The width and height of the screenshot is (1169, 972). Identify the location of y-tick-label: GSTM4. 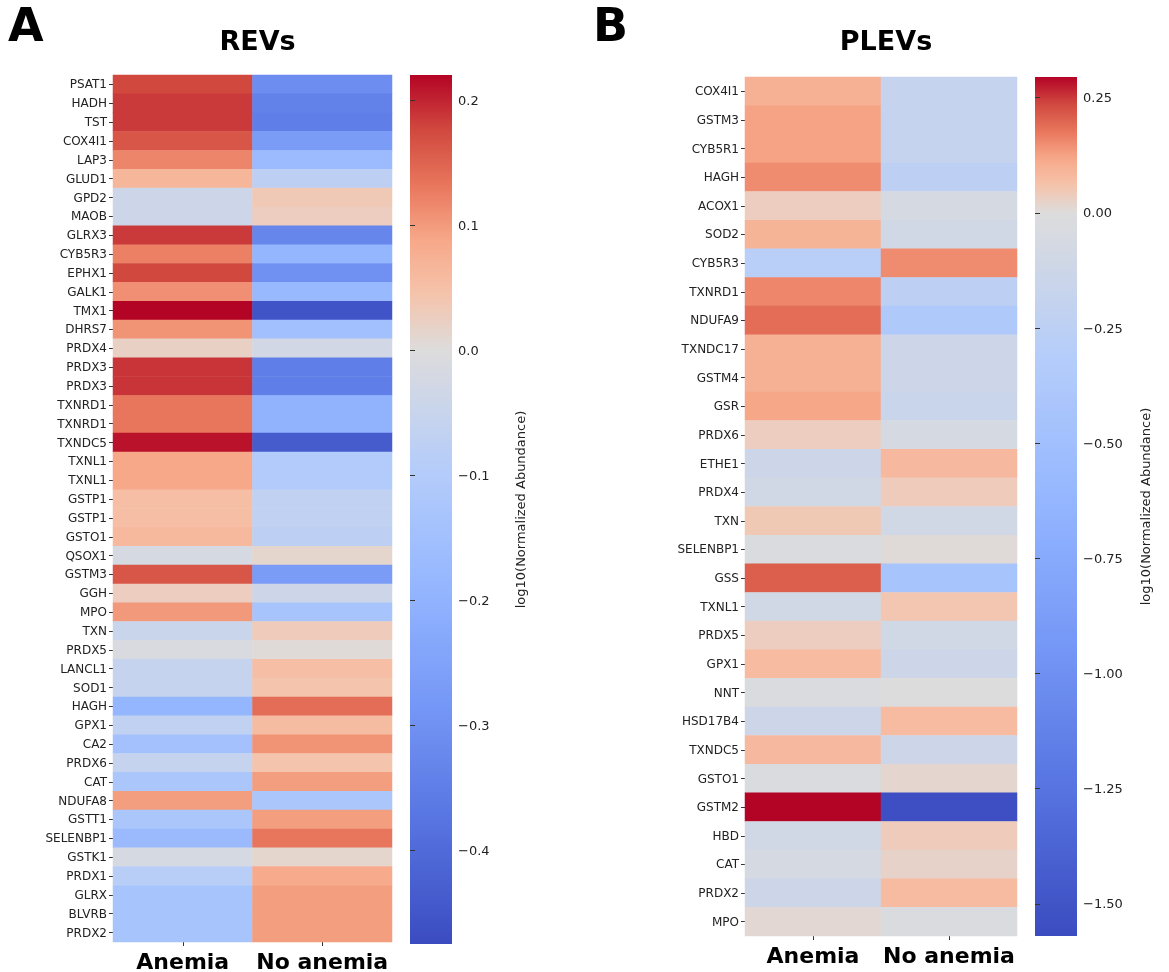
(717, 377).